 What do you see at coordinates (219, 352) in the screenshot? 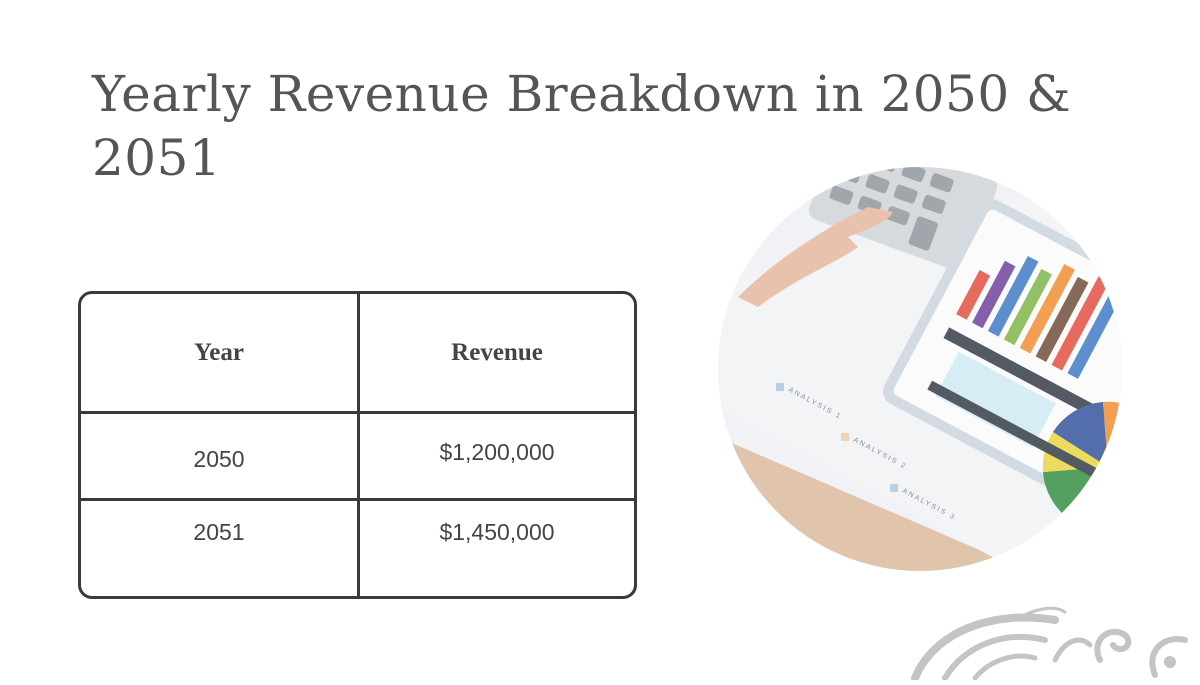
I see `header-year: Year` at bounding box center [219, 352].